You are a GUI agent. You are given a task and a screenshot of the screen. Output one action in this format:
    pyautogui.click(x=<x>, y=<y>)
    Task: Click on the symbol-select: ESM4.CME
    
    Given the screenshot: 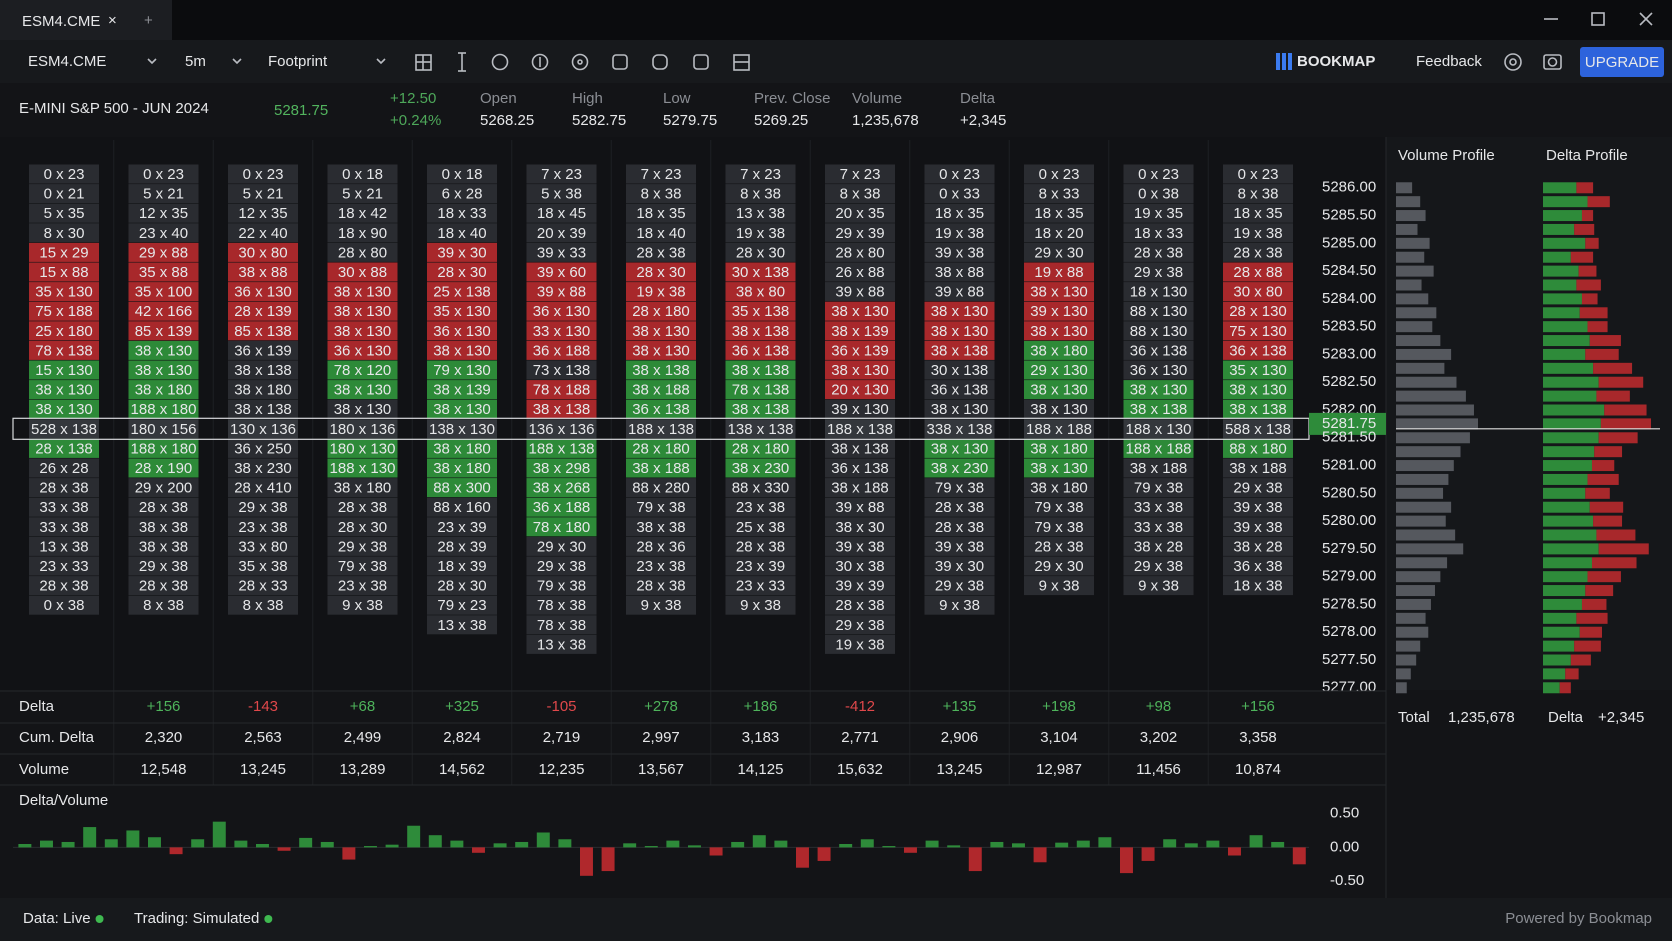 What is the action you would take?
    pyautogui.click(x=67, y=61)
    